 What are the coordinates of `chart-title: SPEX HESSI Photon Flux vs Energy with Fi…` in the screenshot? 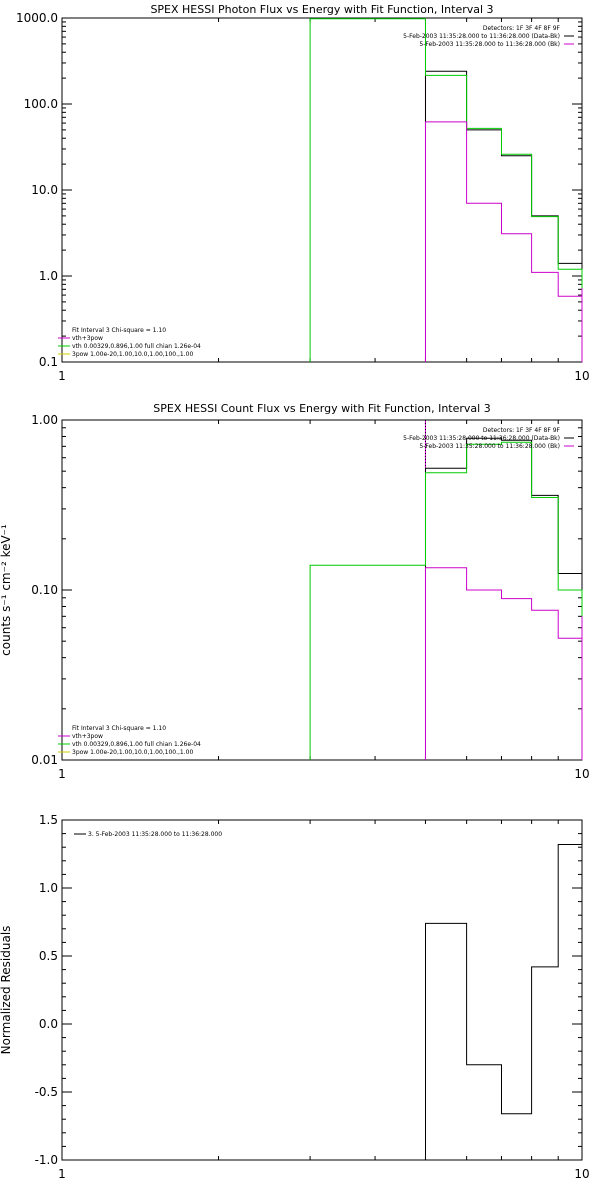 It's located at (321, 9).